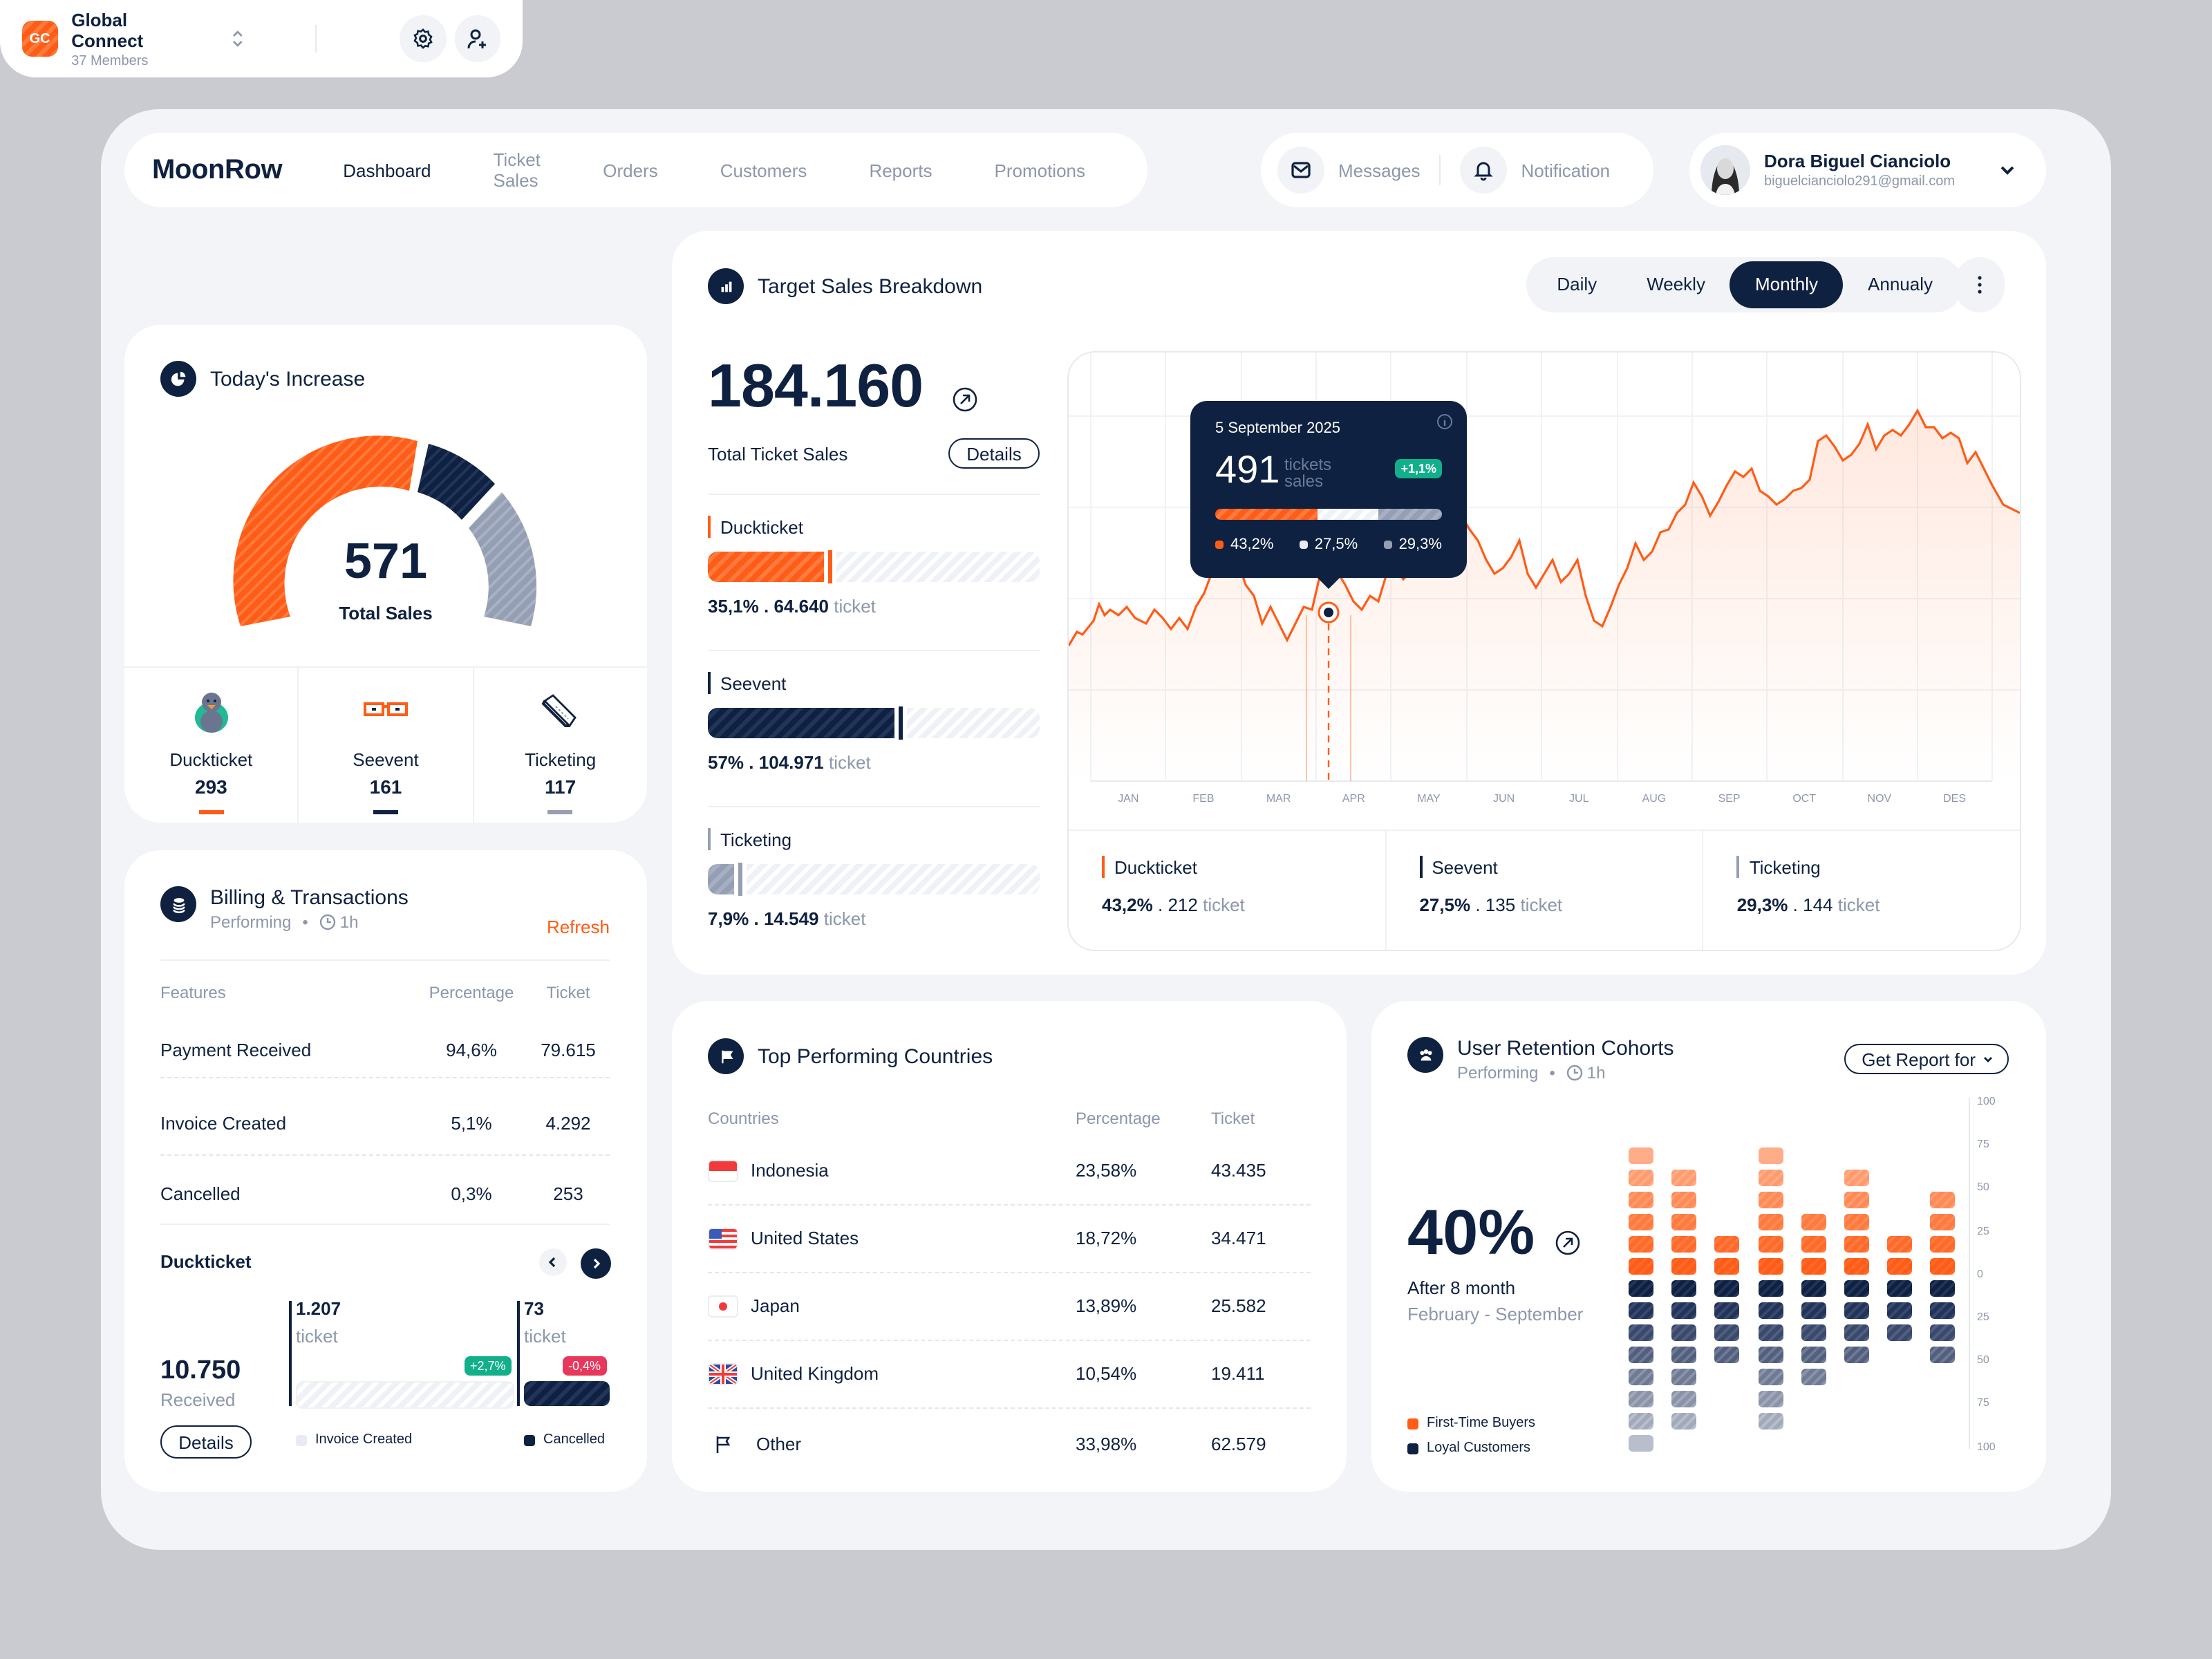 This screenshot has width=2212, height=1659. I want to click on brand-seevent: Seevent 161, so click(386, 746).